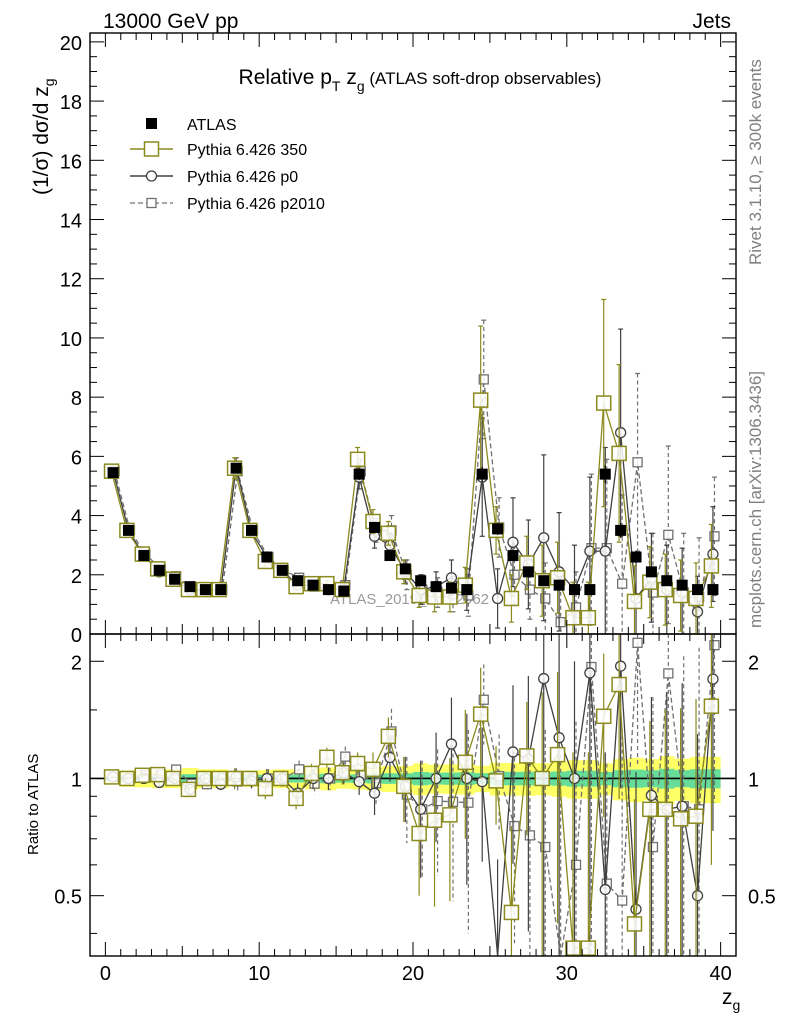 This screenshot has height=1024, width=786. Describe the element at coordinates (247, 150) in the screenshot. I see `legend-label-p350: Pythia 6.426 350` at that location.